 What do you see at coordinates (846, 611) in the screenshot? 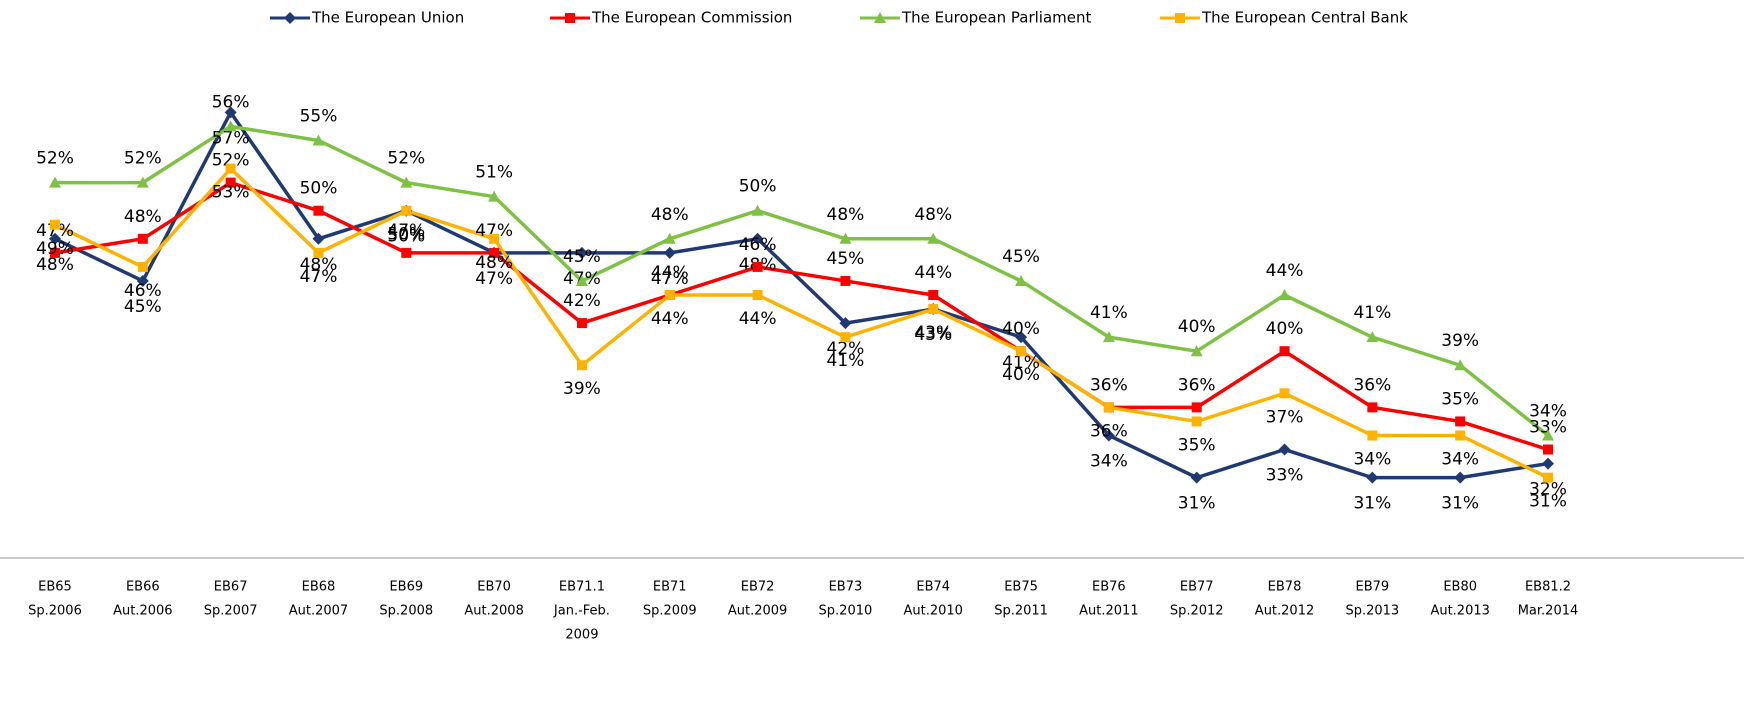
I see `x-tick-label: Sp.2010` at bounding box center [846, 611].